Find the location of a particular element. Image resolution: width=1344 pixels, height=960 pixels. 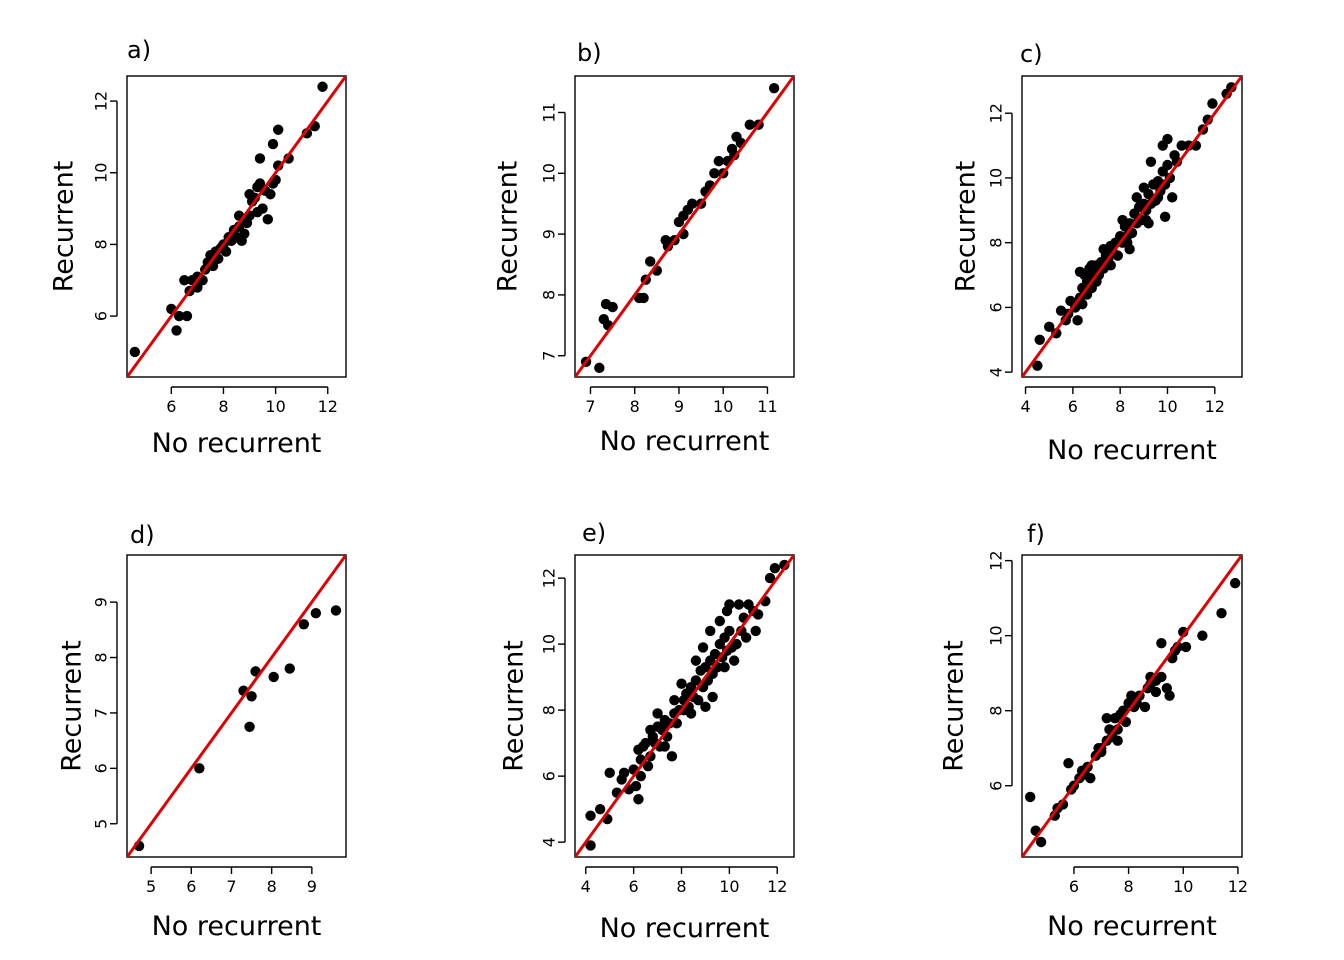

x-tick-label: 7 is located at coordinates (231, 886).